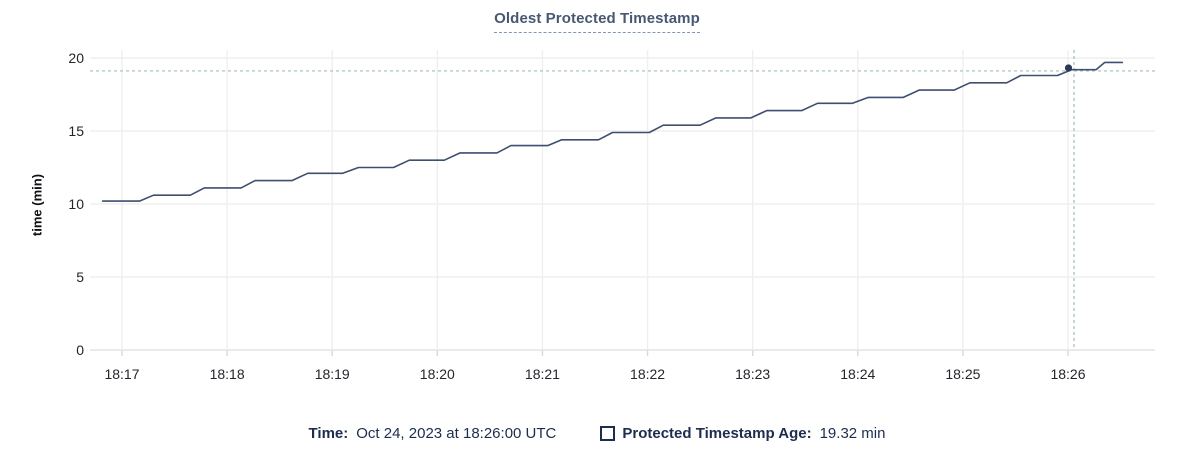 The height and width of the screenshot is (466, 1194). What do you see at coordinates (717, 433) in the screenshot?
I see `series-label: Protected Timestamp Age:` at bounding box center [717, 433].